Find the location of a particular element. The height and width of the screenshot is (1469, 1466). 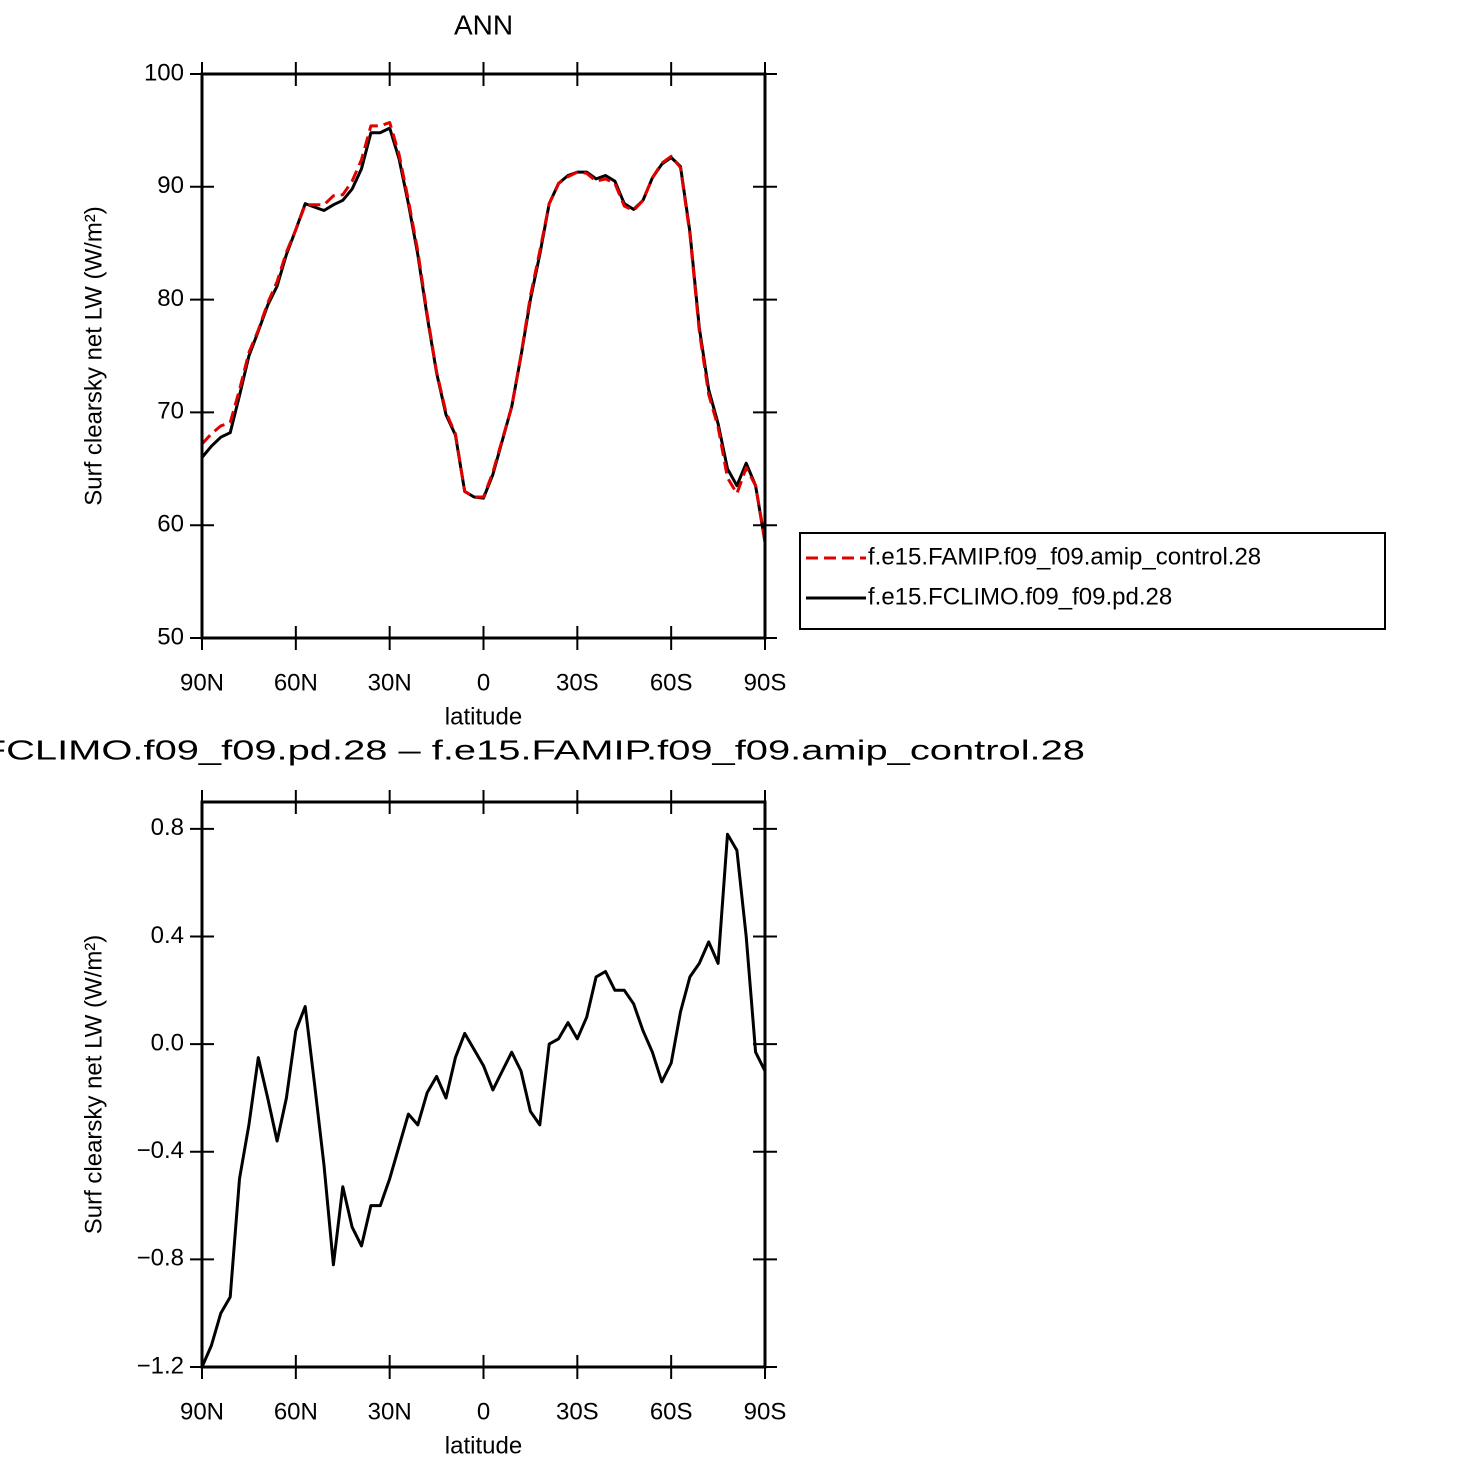

y-tick-label: −0.4 is located at coordinates (160, 1150).